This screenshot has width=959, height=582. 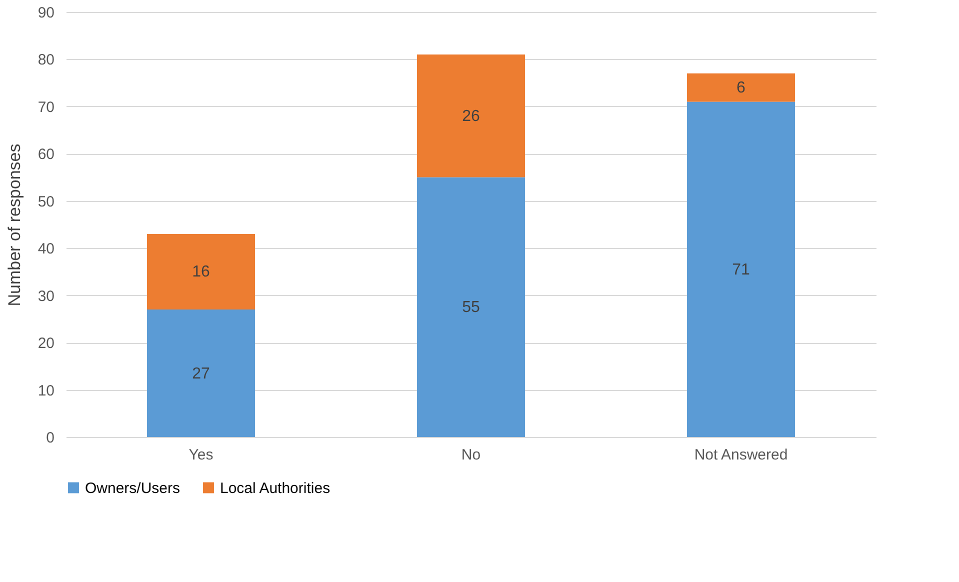 I want to click on data-label: 27, so click(x=201, y=373).